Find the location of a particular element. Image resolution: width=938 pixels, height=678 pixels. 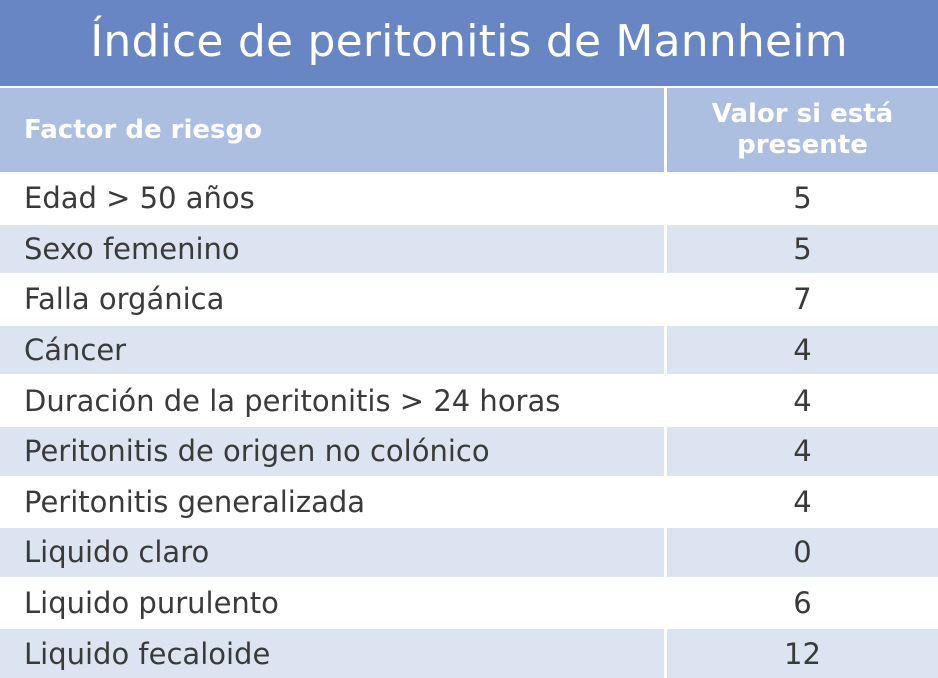

column-header-value-line2: presente is located at coordinates (802, 145).